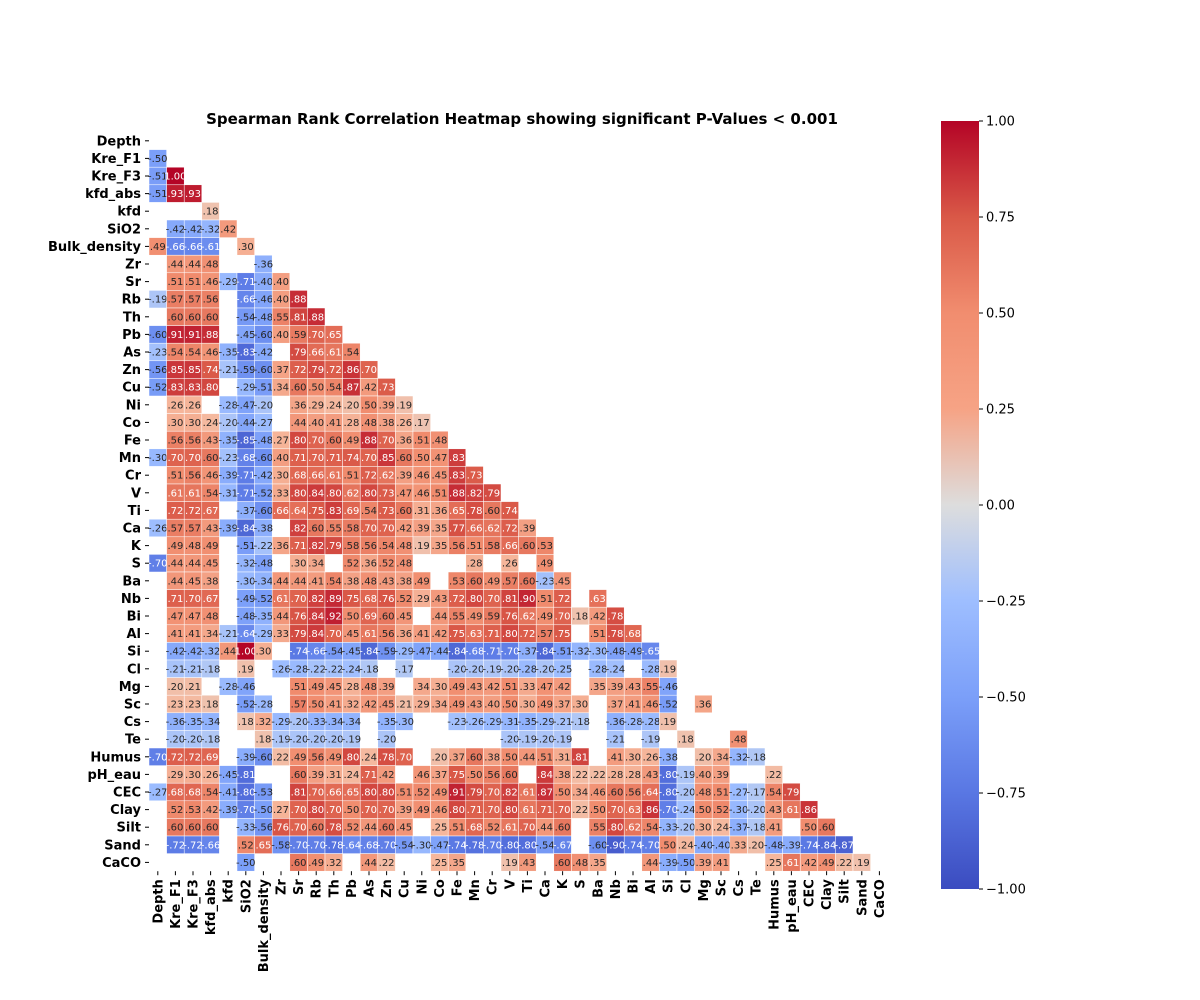 Image resolution: width=1200 pixels, height=1000 pixels. Describe the element at coordinates (316, 335) in the screenshot. I see `cell-value-label: .70` at that location.